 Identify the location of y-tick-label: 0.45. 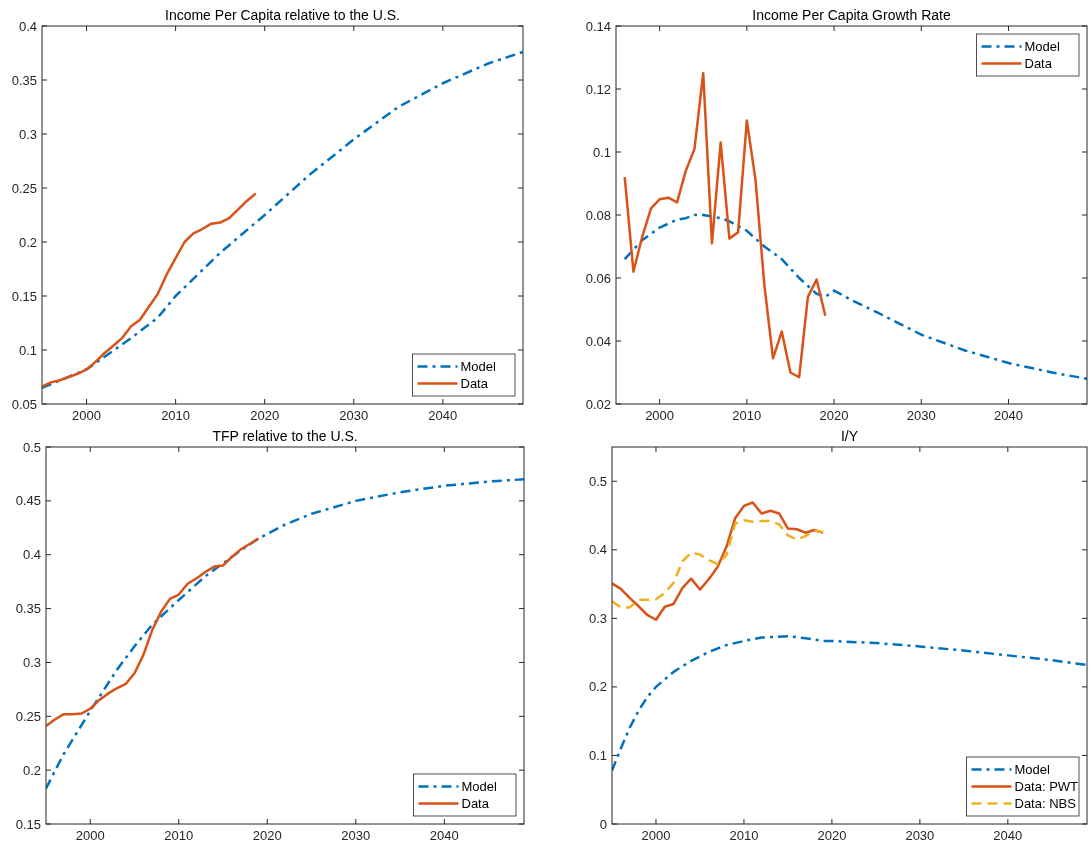
(28, 501).